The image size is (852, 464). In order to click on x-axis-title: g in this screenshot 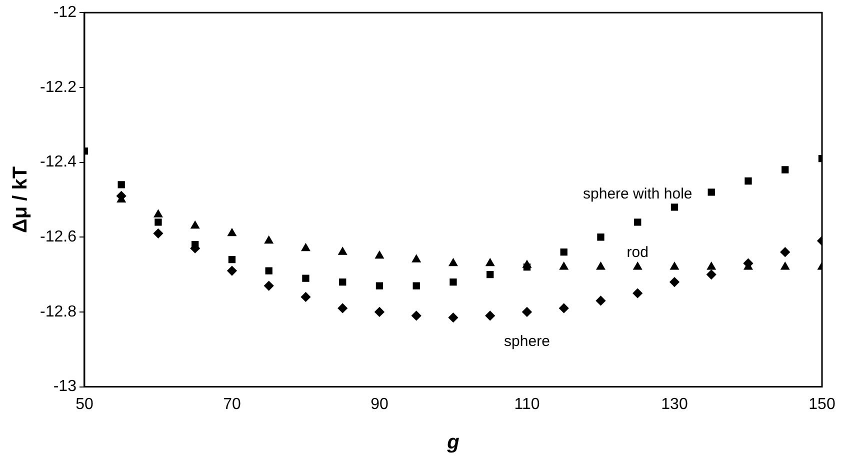, I will do `click(453, 443)`.